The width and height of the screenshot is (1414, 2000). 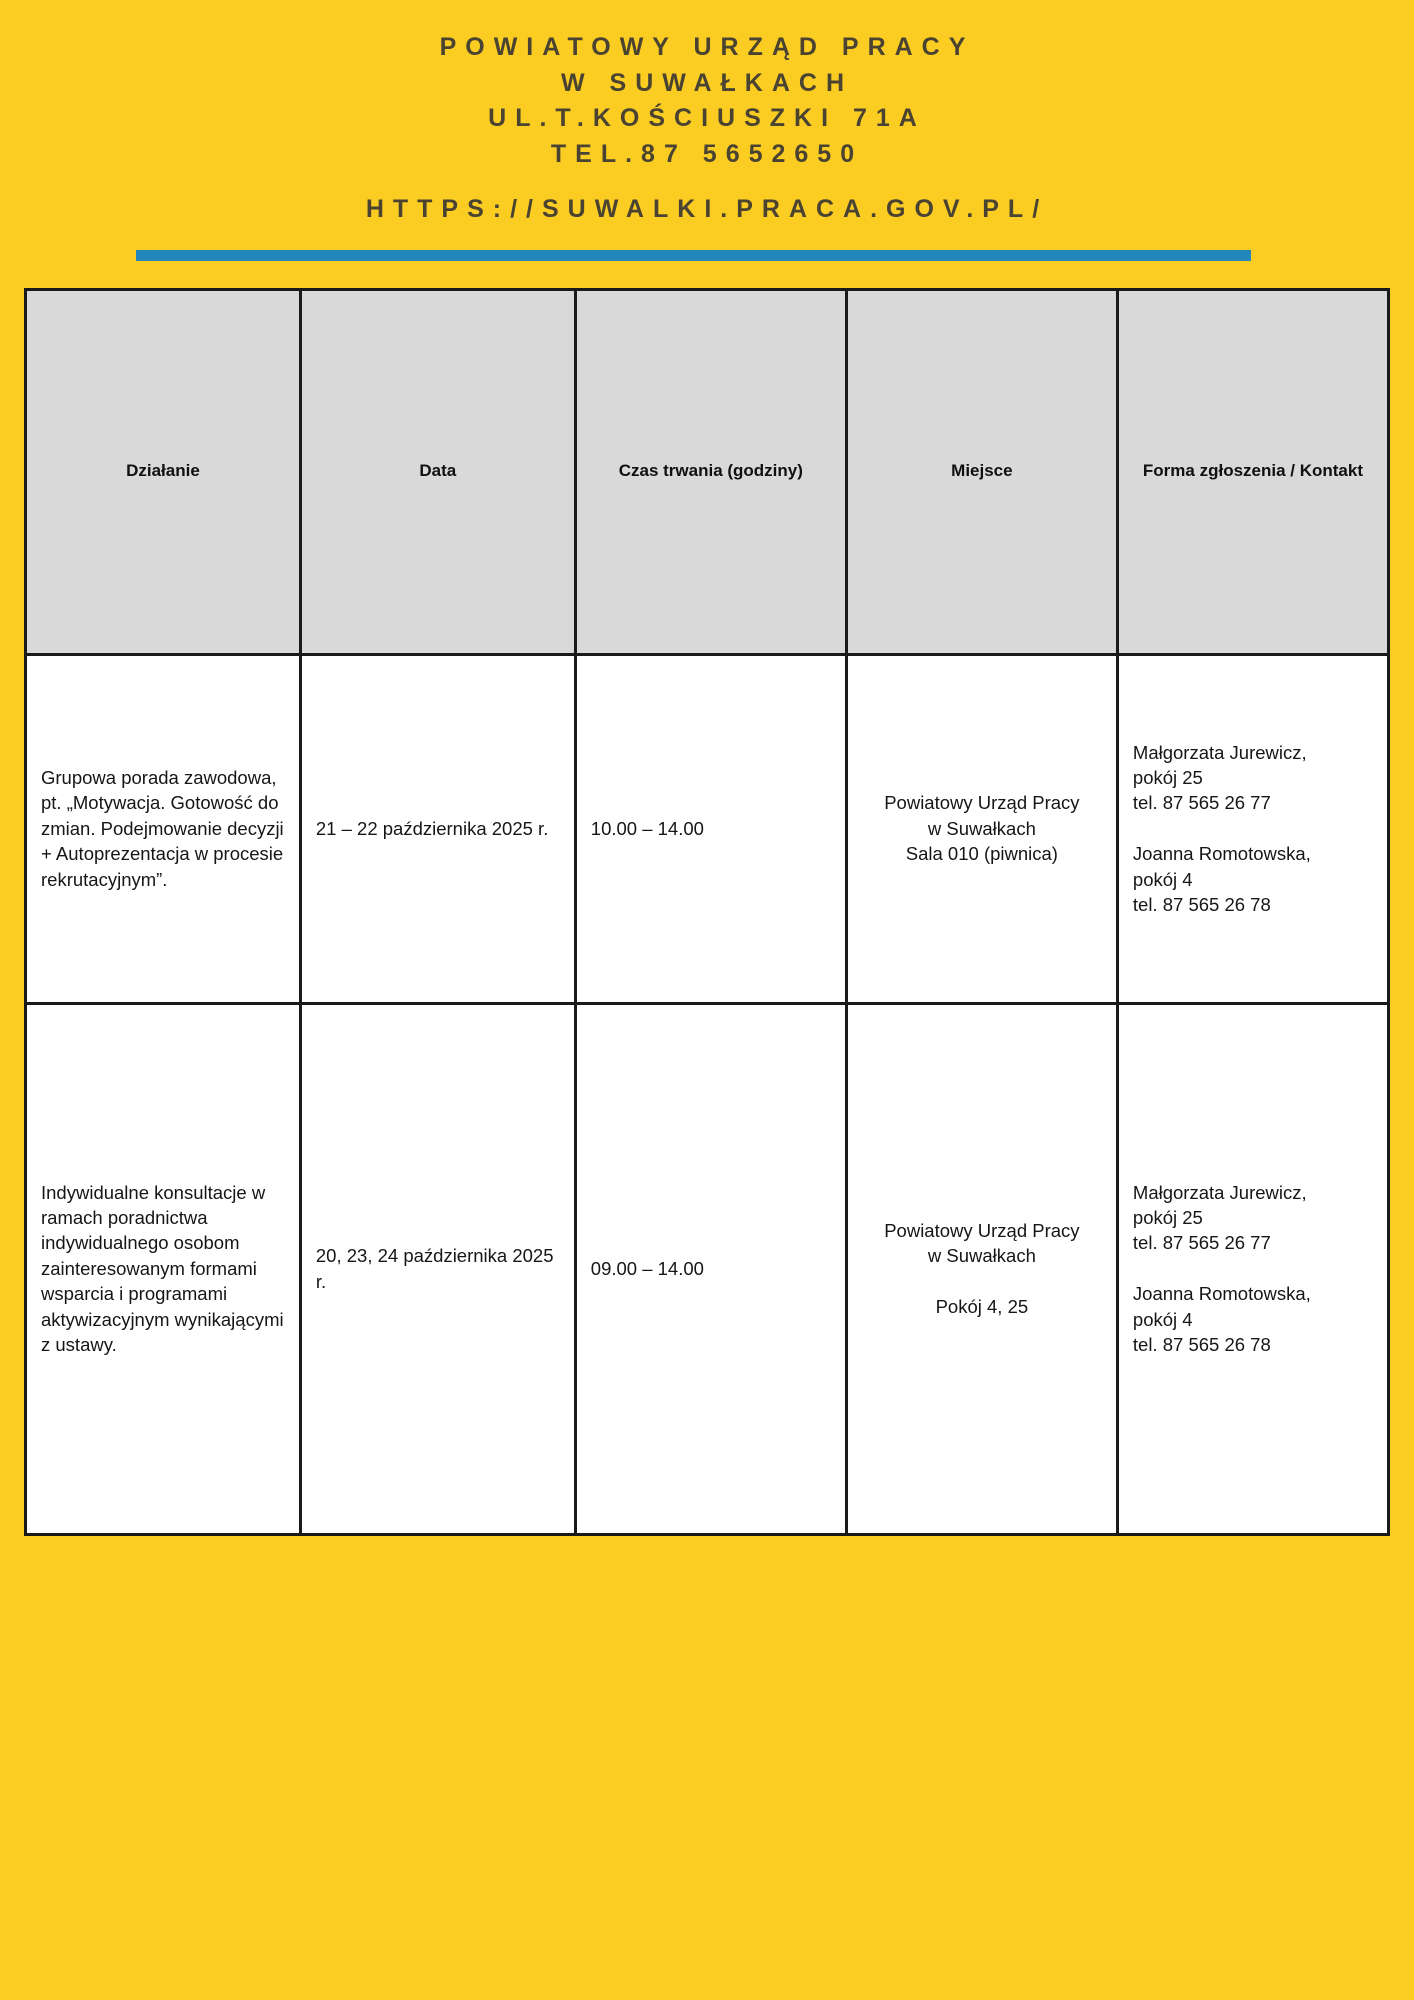 I want to click on office-phone-line: TEL.87 5652650, so click(x=707, y=153).